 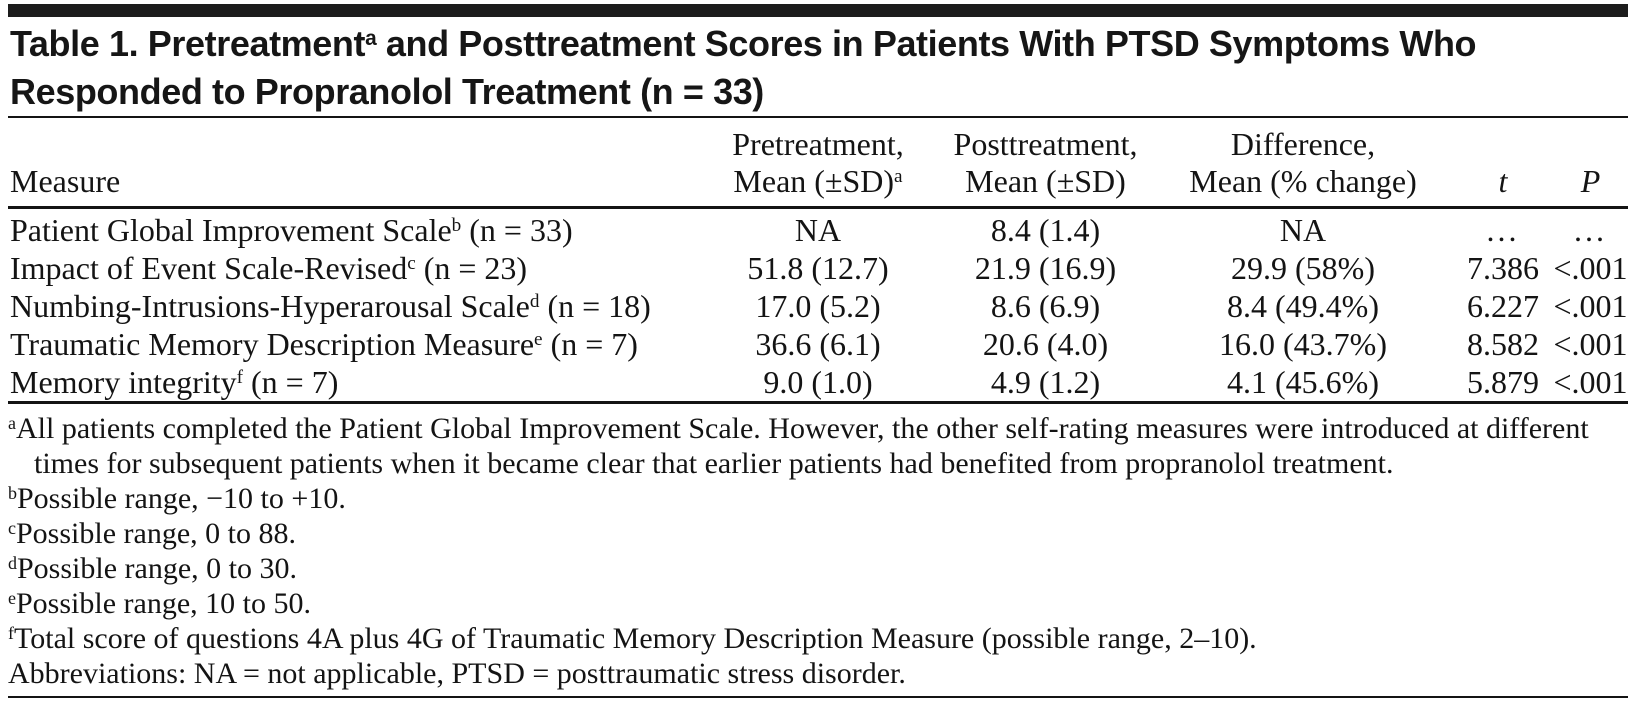 What do you see at coordinates (12, 423) in the screenshot?
I see `footnote-a-marker: a` at bounding box center [12, 423].